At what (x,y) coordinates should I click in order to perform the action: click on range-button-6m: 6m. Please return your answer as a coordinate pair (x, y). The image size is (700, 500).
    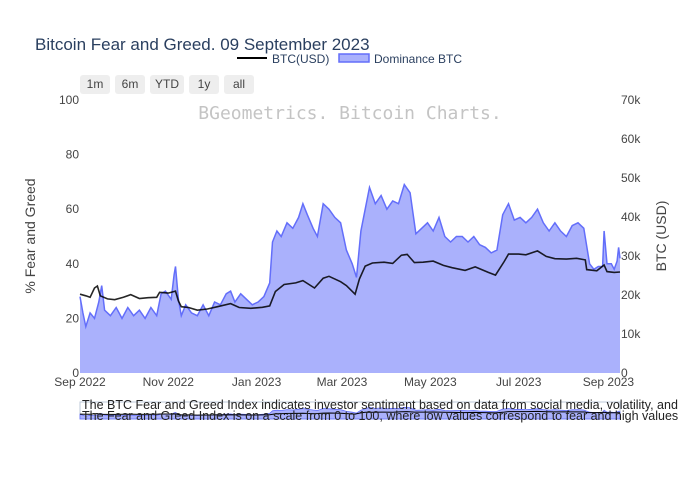
    Looking at the image, I should click on (130, 84).